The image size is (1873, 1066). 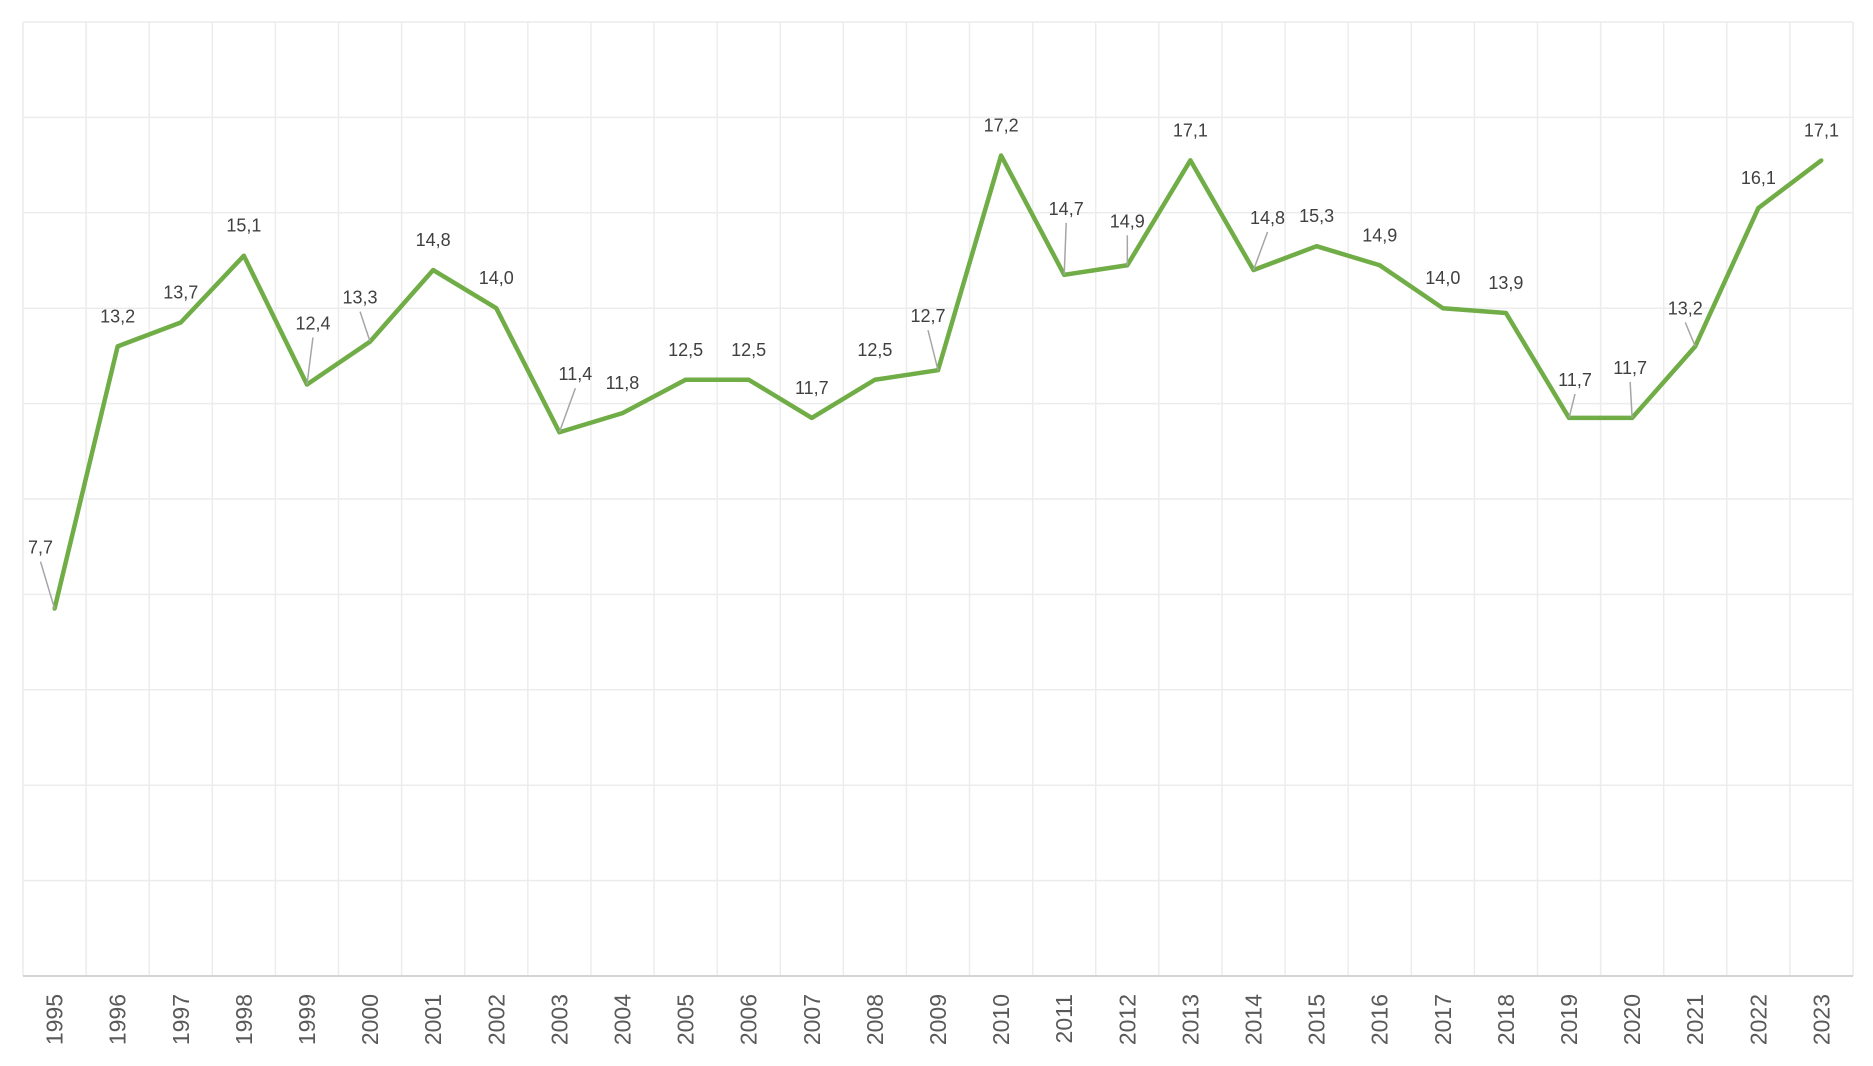 What do you see at coordinates (927, 316) in the screenshot?
I see `data-label: 12,7` at bounding box center [927, 316].